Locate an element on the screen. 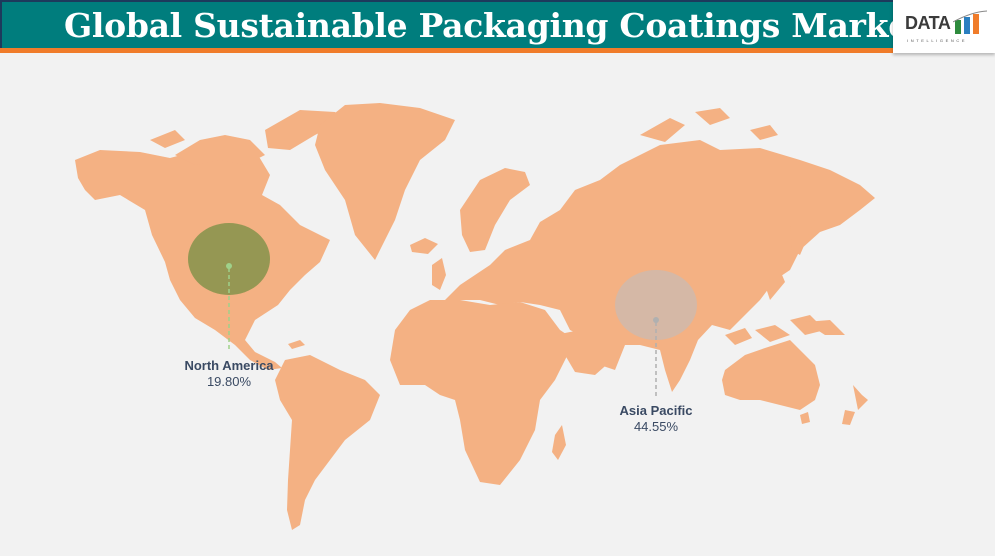  north-america-marker-dot is located at coordinates (229, 266).